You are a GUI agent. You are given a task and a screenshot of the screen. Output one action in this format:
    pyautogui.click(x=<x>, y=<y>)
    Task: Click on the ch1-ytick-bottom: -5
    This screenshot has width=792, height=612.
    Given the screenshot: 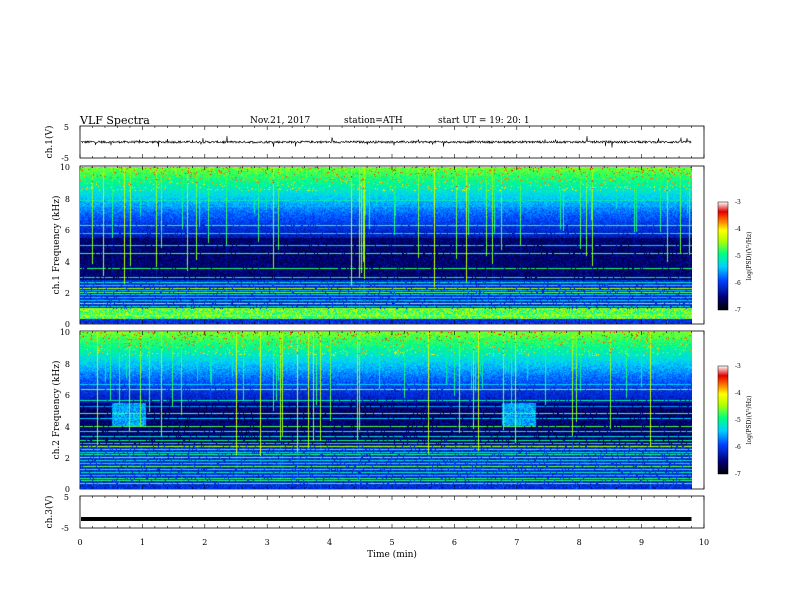 What is the action you would take?
    pyautogui.click(x=65, y=158)
    